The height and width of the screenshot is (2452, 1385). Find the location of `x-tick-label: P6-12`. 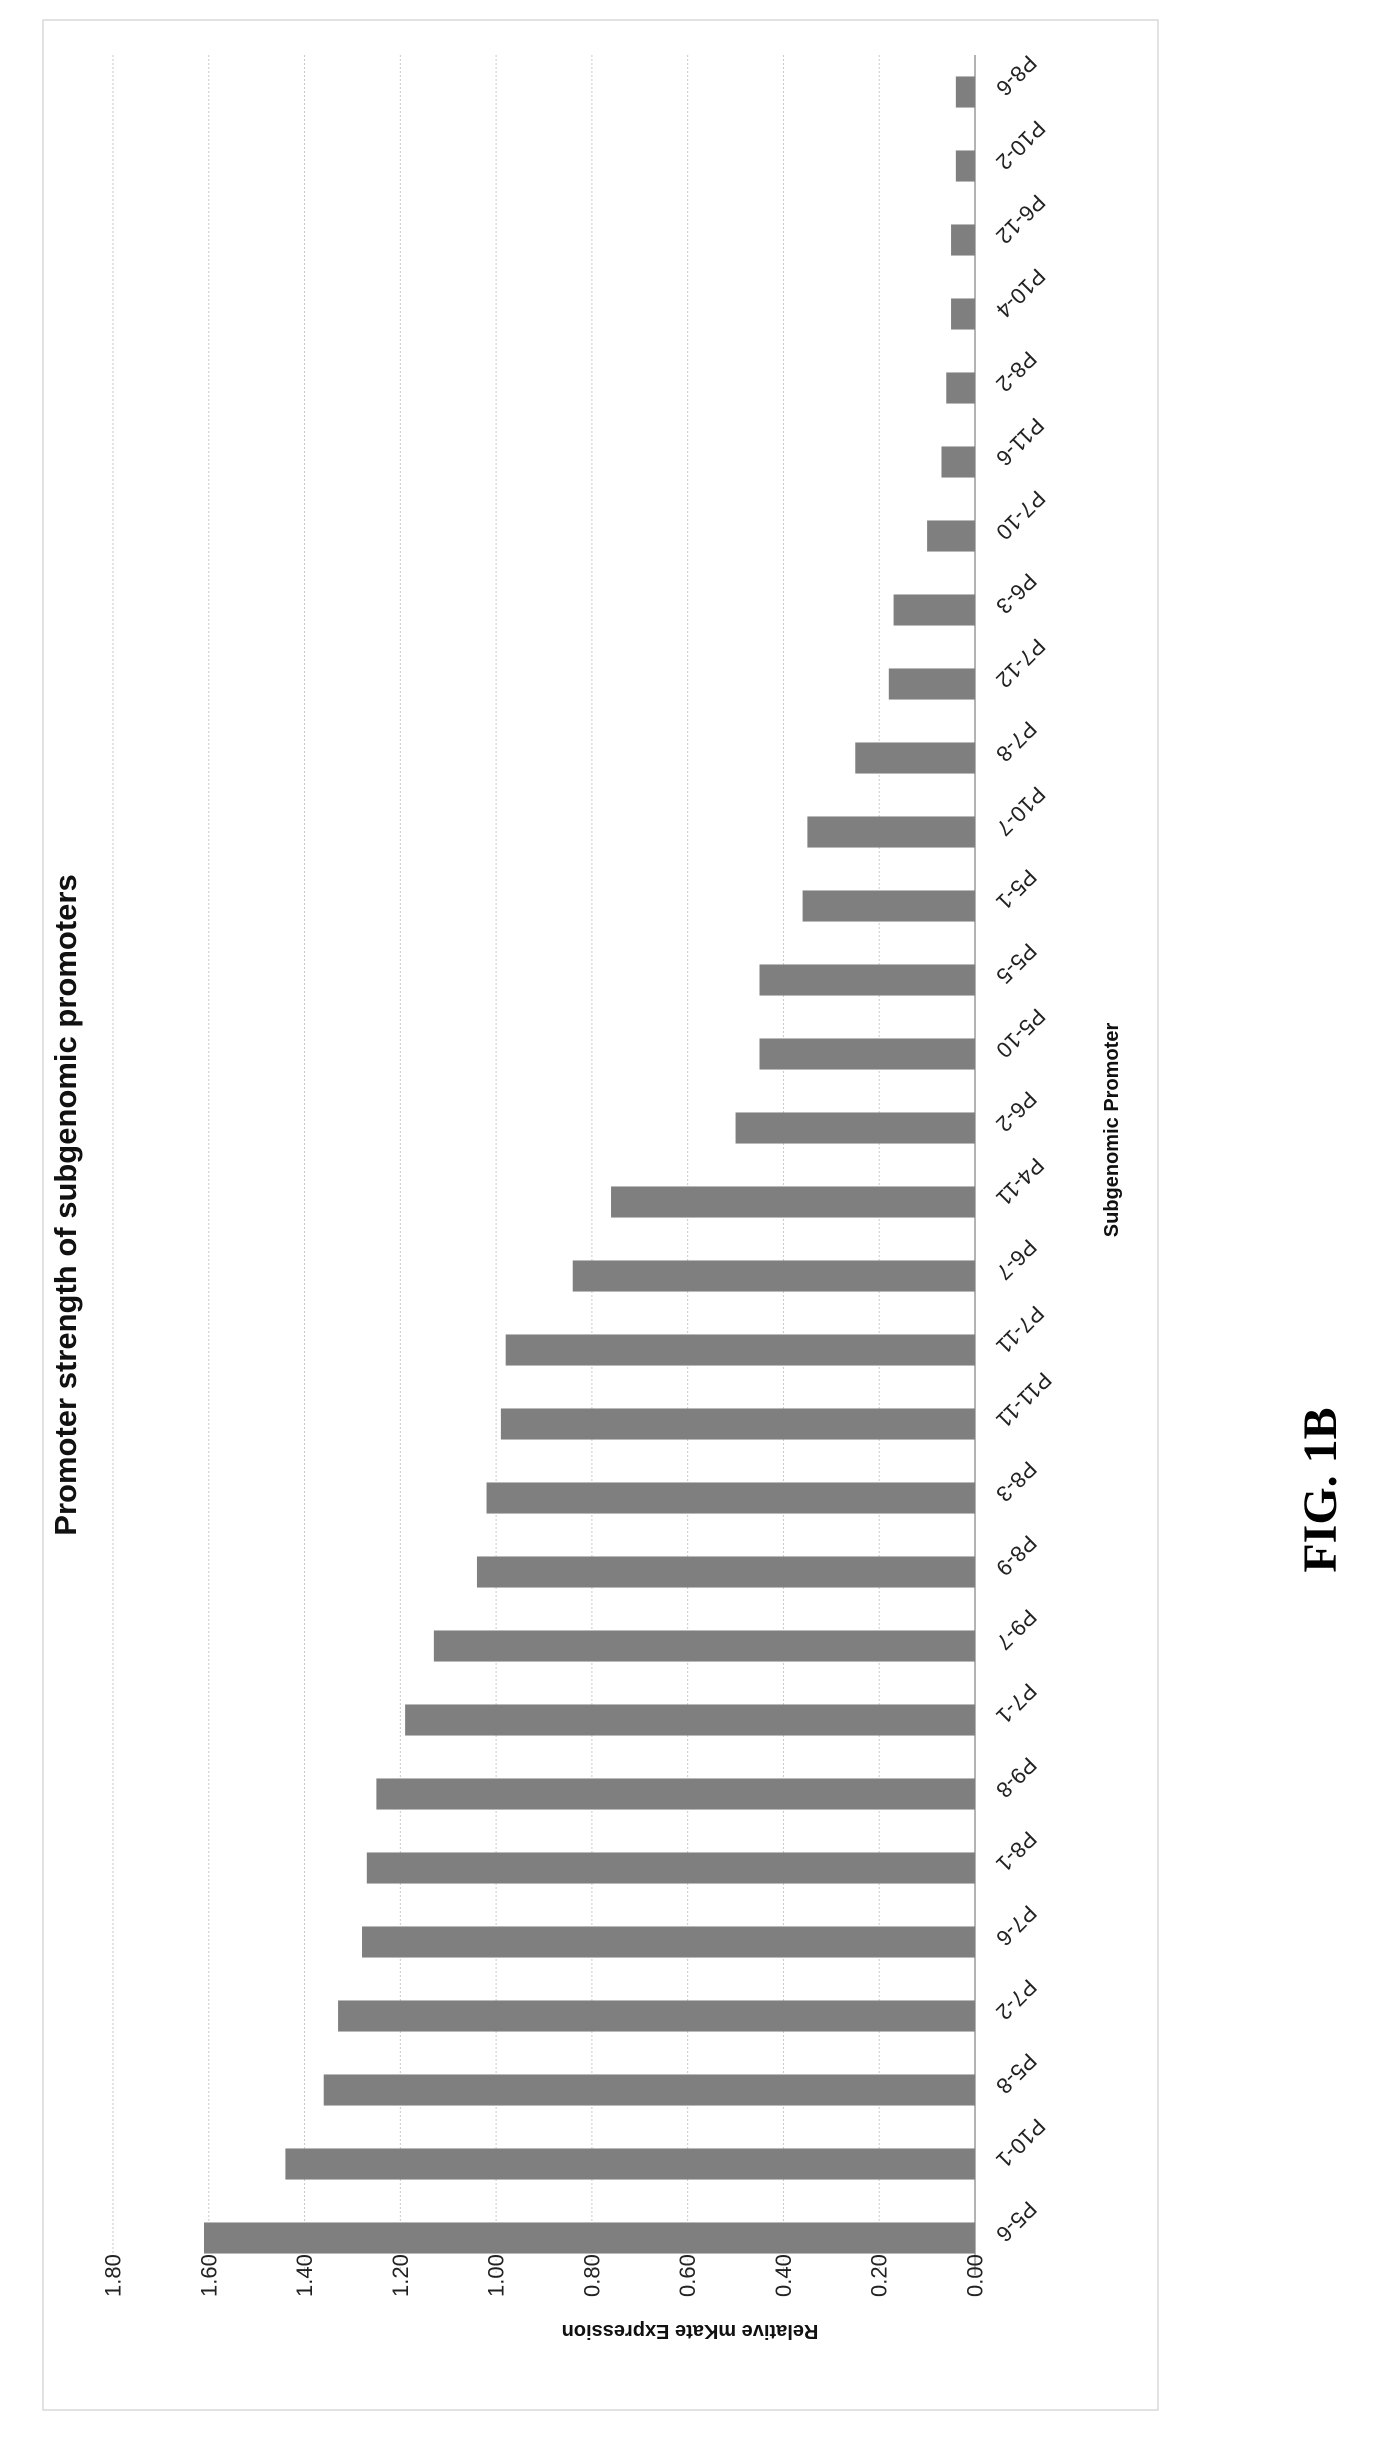

x-tick-label: P6-12 is located at coordinates (1020, 219).